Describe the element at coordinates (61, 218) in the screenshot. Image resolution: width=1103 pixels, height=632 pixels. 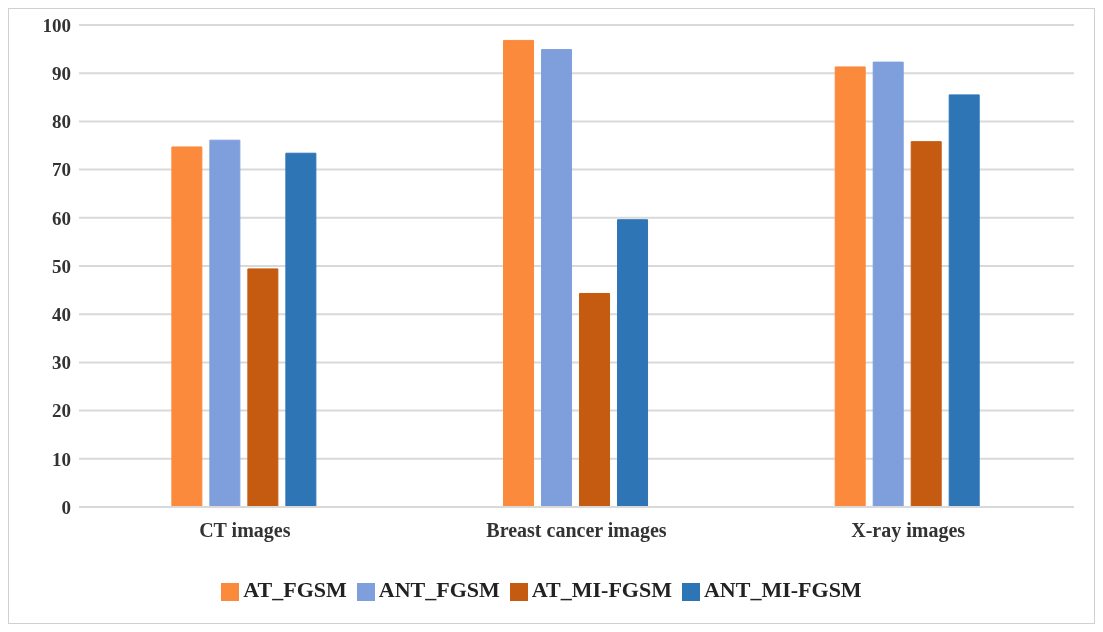
I see `y-tick-label: 60` at that location.